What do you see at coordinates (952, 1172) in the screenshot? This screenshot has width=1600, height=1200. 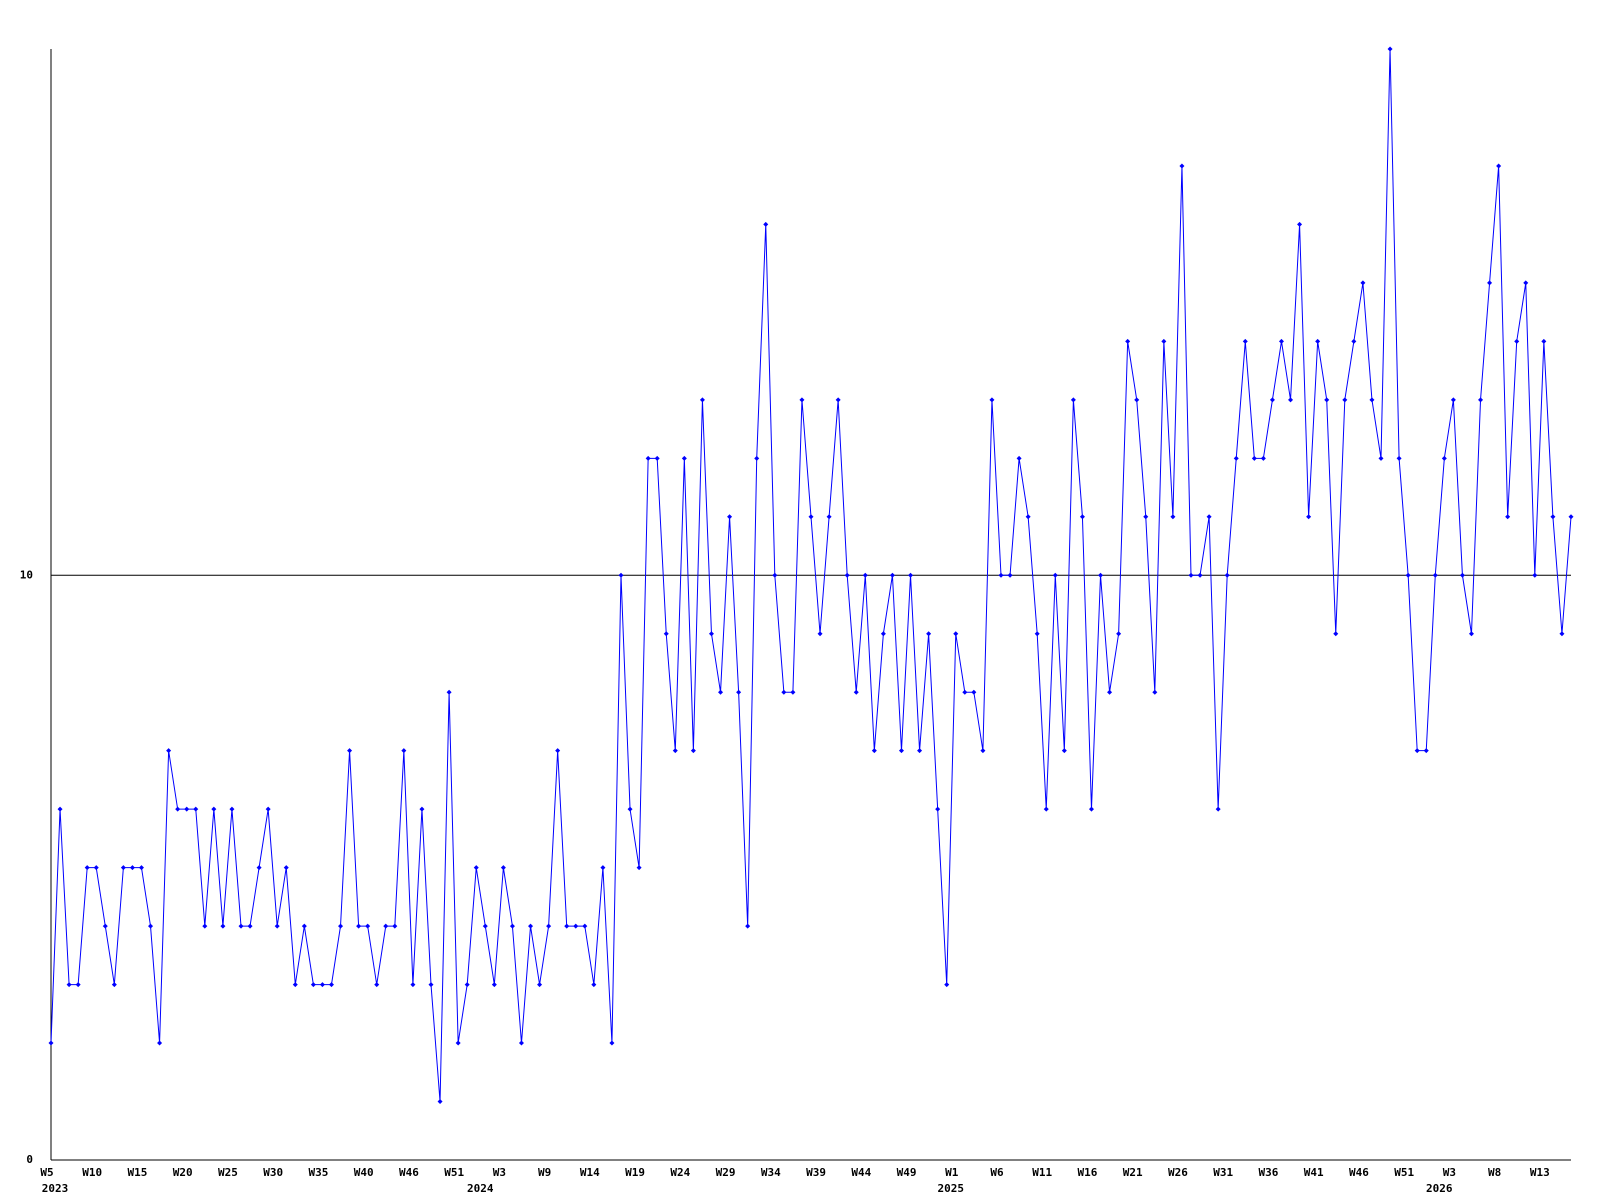 I see `x-tick-label: W1` at bounding box center [952, 1172].